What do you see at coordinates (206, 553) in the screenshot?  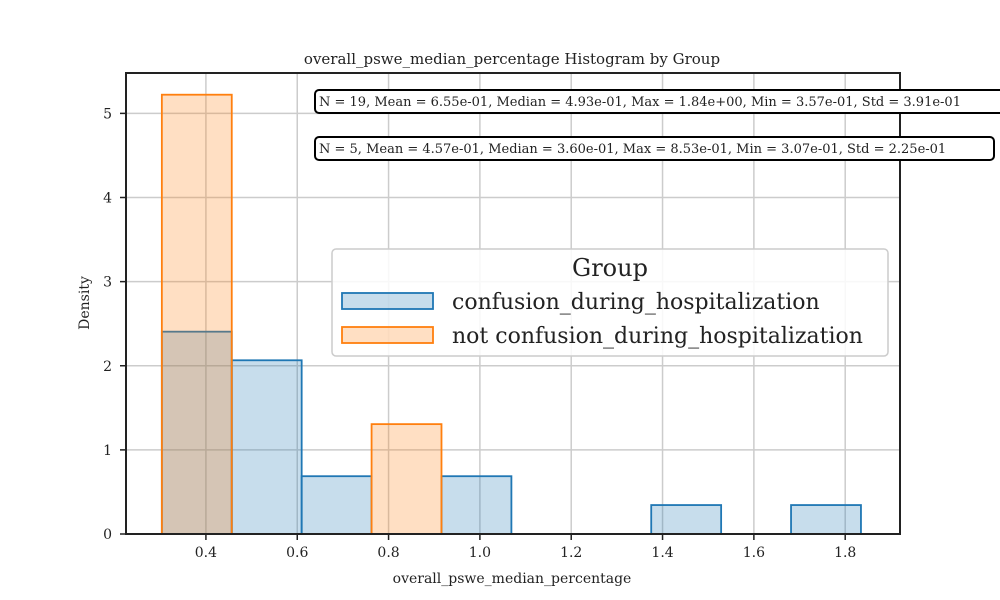 I see `x-tick-label-0: 0.4` at bounding box center [206, 553].